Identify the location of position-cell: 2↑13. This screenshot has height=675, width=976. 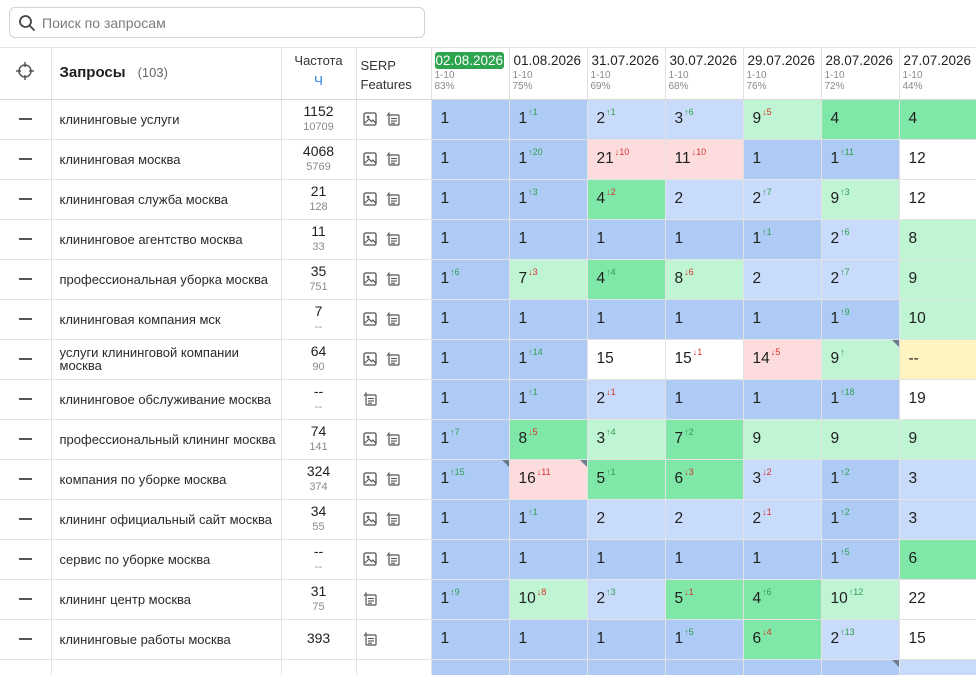
(860, 639).